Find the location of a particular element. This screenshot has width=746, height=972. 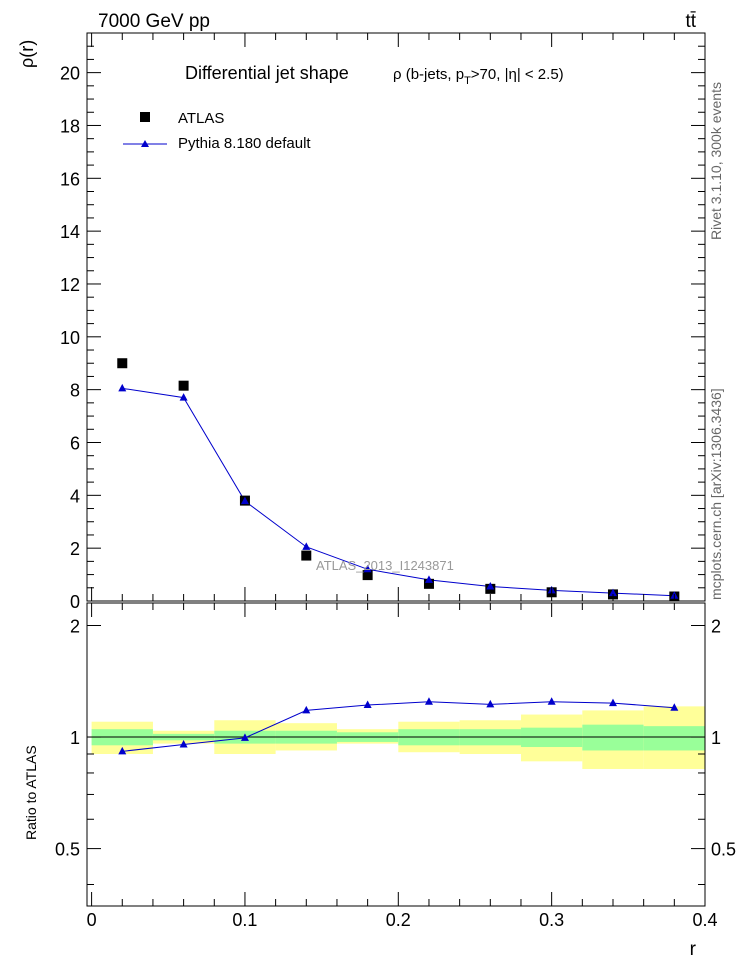

ratio-ytick-label-left: 0.5 is located at coordinates (67, 850).